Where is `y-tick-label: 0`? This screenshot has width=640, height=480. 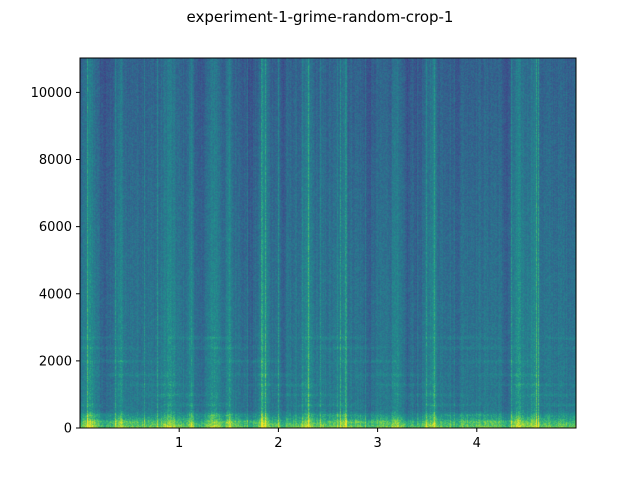
y-tick-label: 0 is located at coordinates (68, 429).